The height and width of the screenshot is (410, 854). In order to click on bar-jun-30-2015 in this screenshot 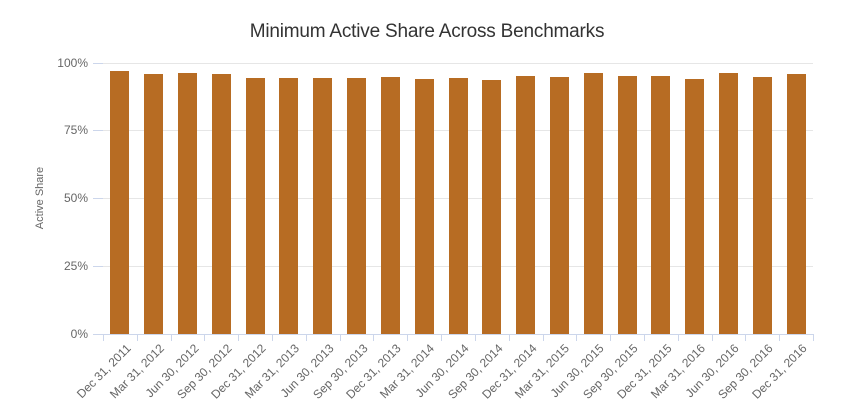, I will do `click(593, 203)`.